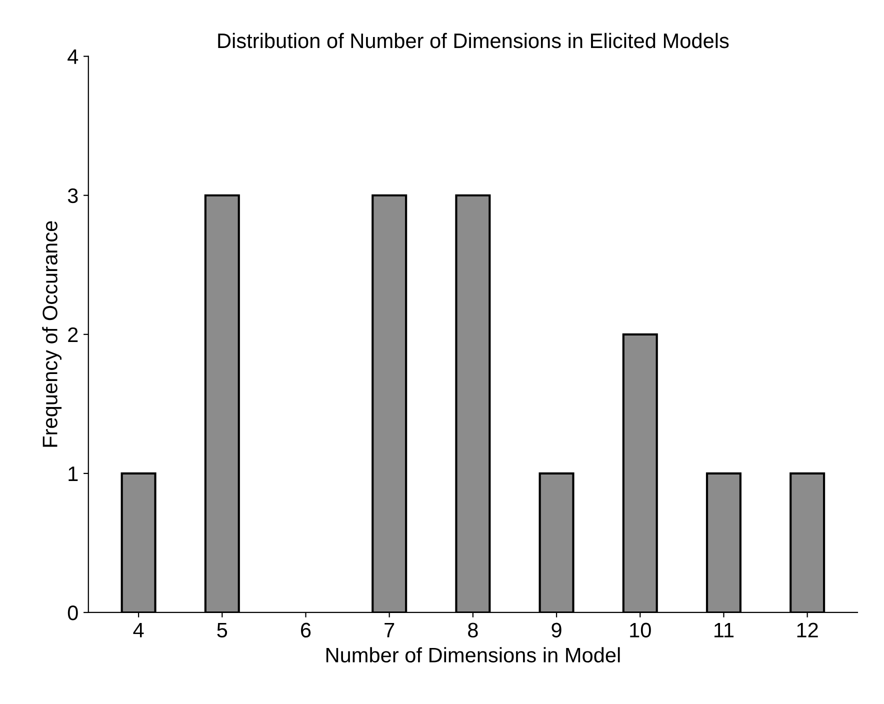 The height and width of the screenshot is (704, 884). Describe the element at coordinates (640, 630) in the screenshot. I see `x-tick-label: 10` at that location.